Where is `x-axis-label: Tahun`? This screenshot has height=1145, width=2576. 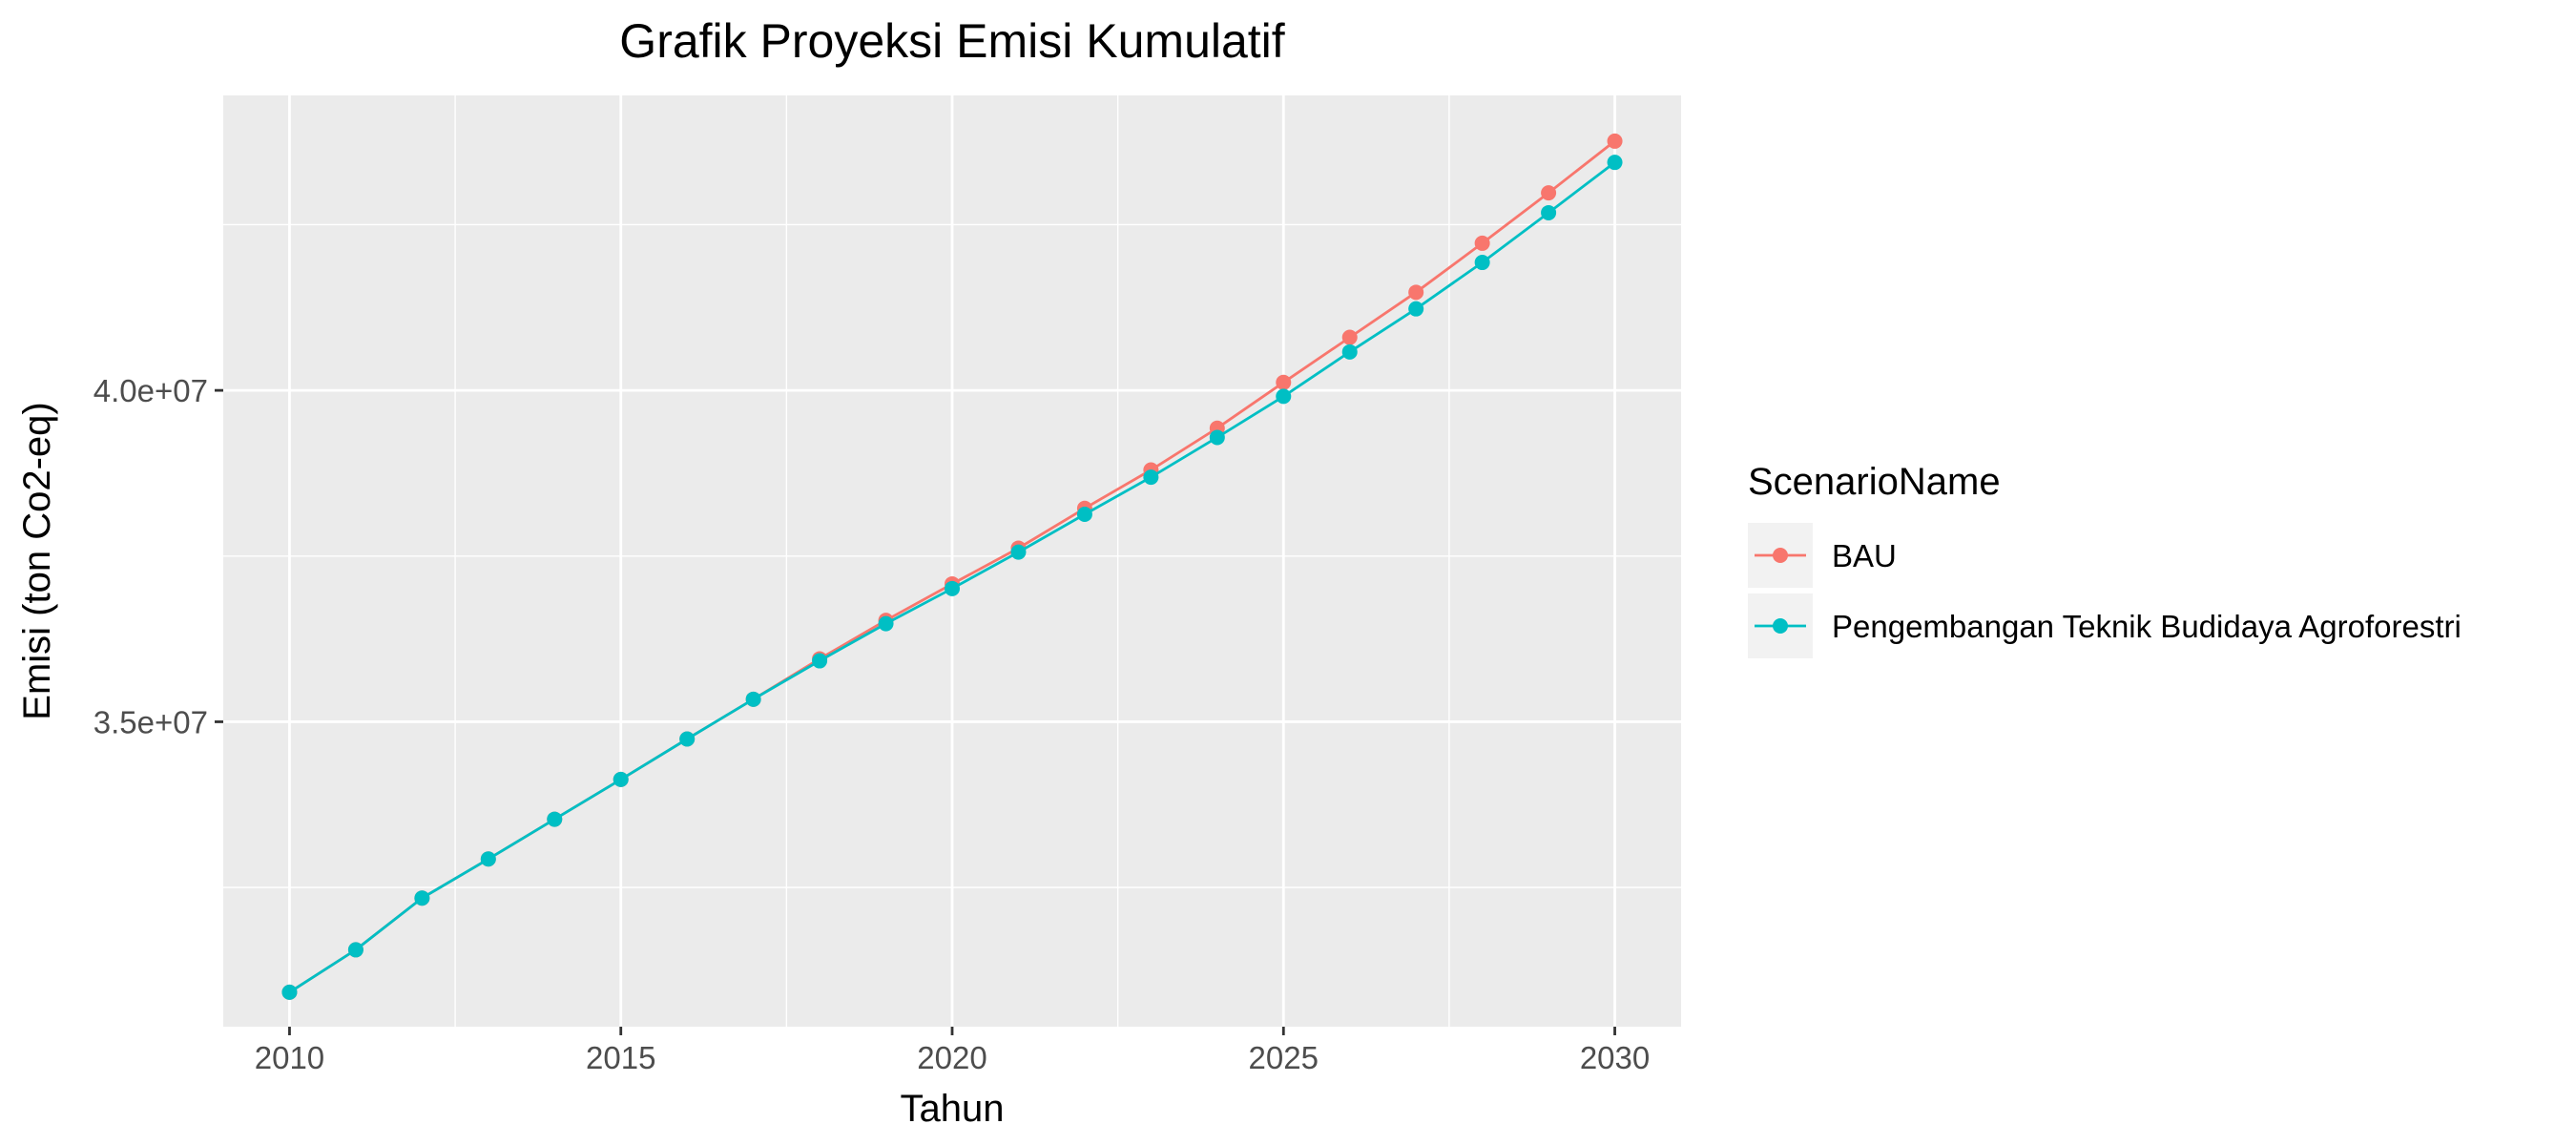 x-axis-label: Tahun is located at coordinates (953, 1109).